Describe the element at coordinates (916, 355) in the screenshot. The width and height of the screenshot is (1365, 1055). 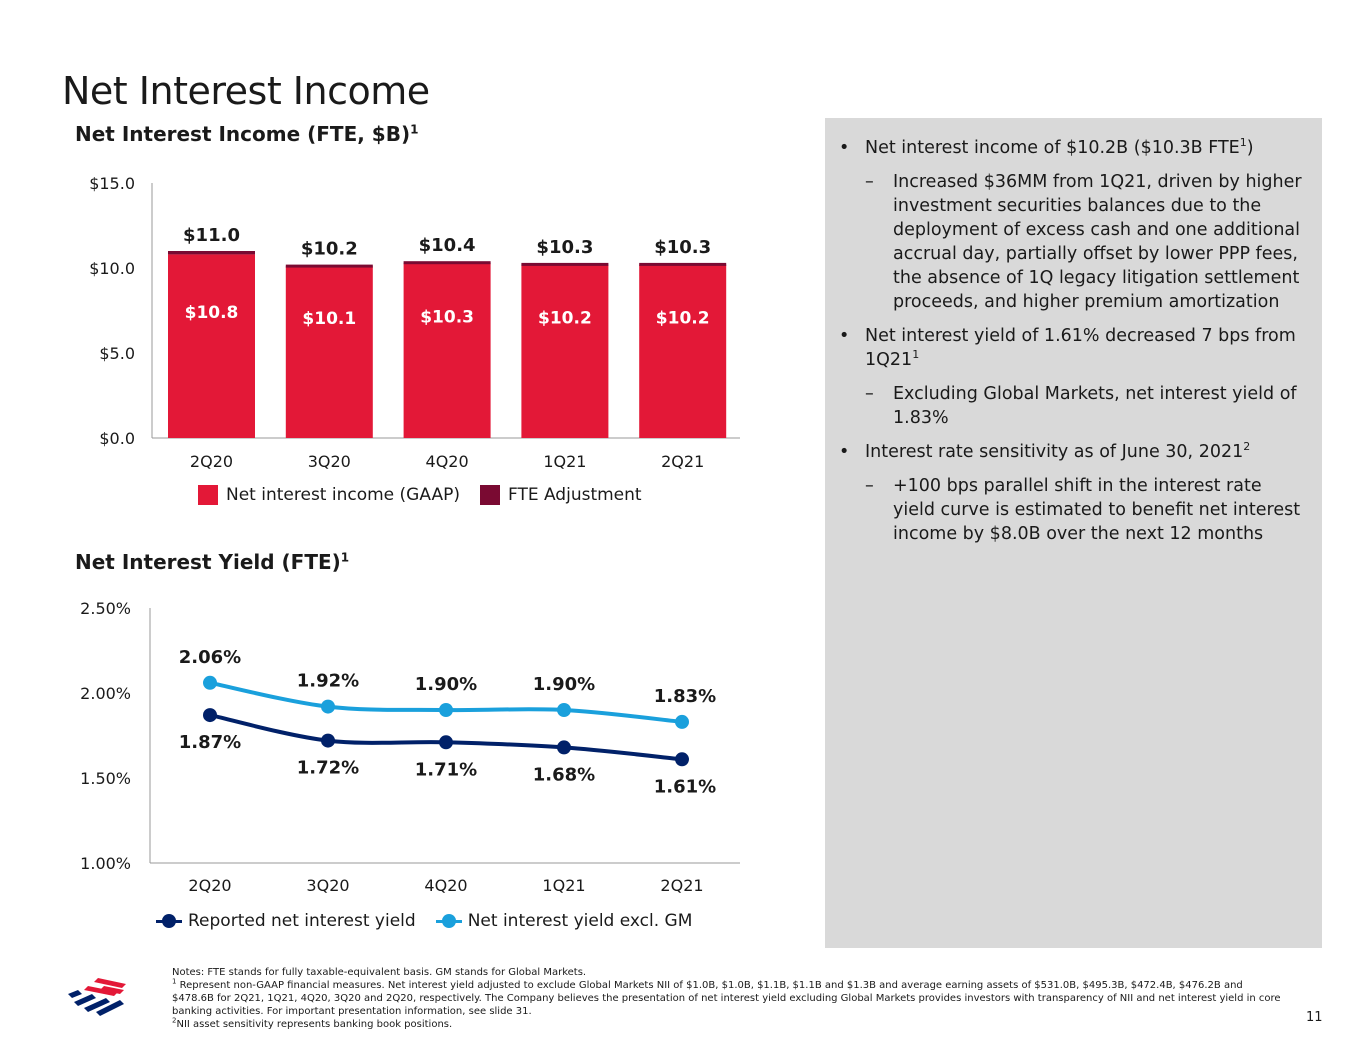
I see `bullet-yield-footnote: 1` at that location.